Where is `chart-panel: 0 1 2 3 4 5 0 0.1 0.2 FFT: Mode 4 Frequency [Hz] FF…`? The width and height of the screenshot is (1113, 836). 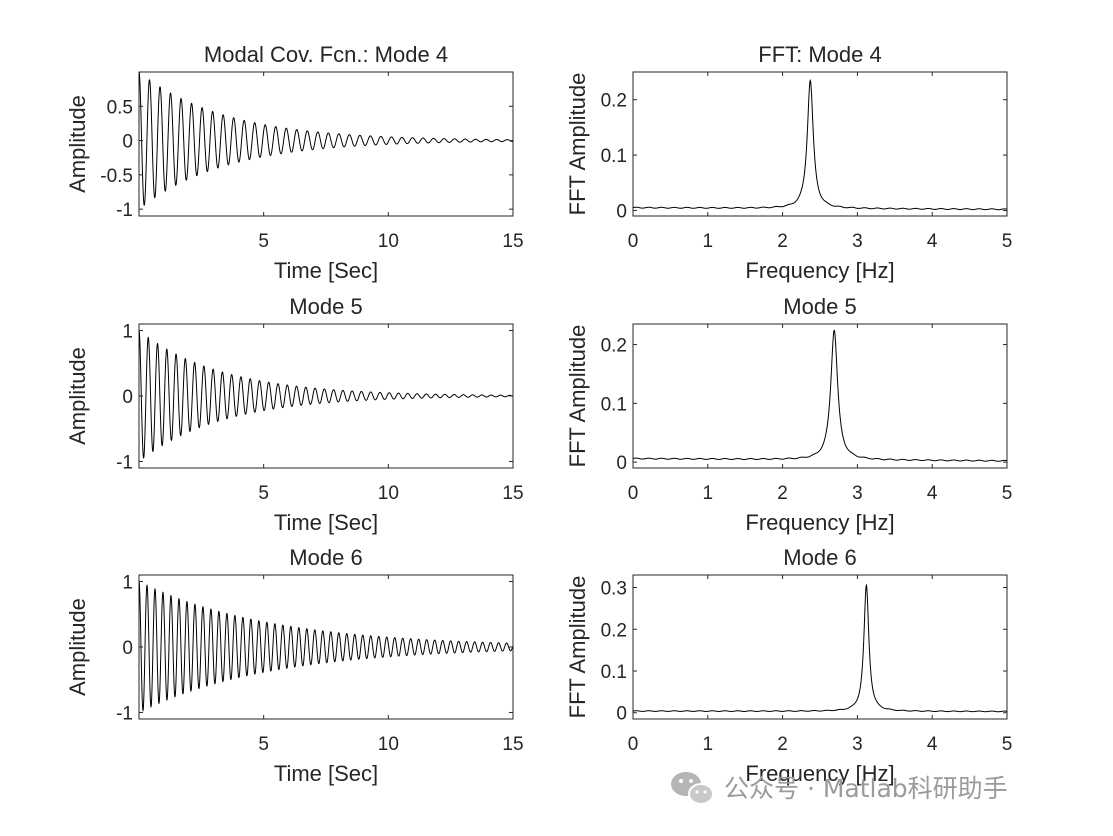 chart-panel: 0 1 2 3 4 5 0 0.1 0.2 FFT: Mode 4 Frequency [Hz] FF… is located at coordinates (788, 162).